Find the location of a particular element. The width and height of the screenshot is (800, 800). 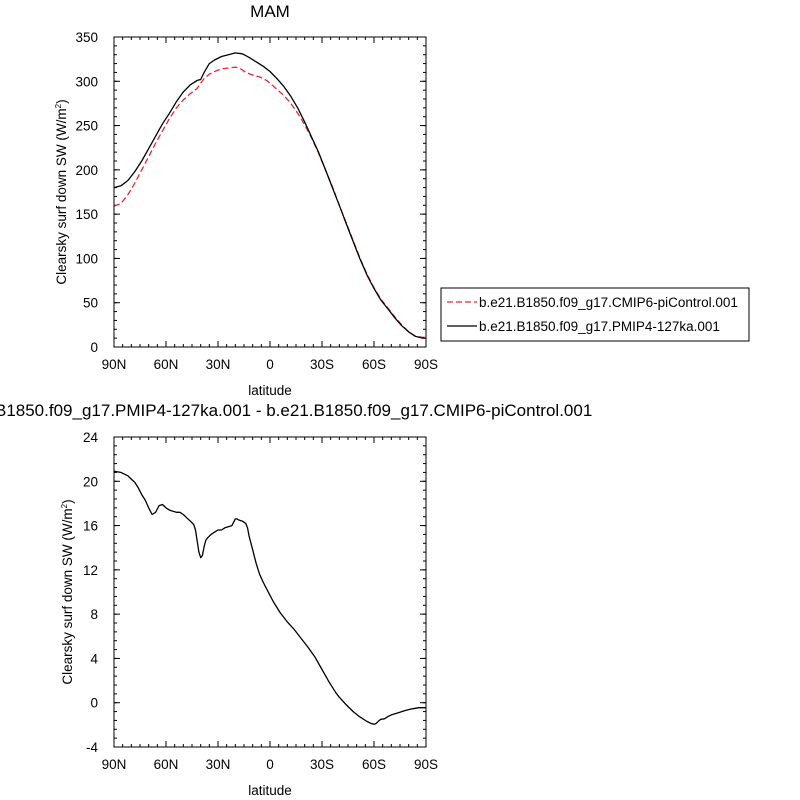

y-tick-label: 20 is located at coordinates (90, 481).